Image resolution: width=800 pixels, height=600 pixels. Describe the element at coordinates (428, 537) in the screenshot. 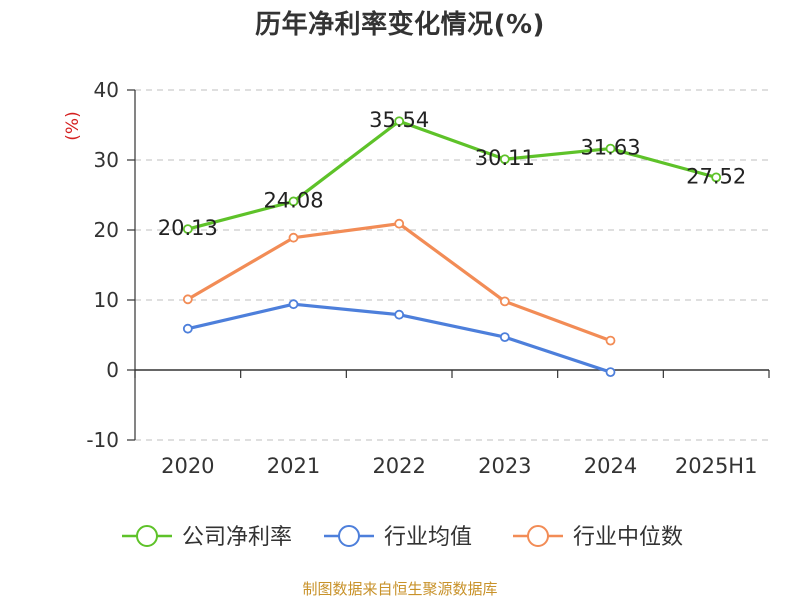

I see `legend-label: 行业均值` at that location.